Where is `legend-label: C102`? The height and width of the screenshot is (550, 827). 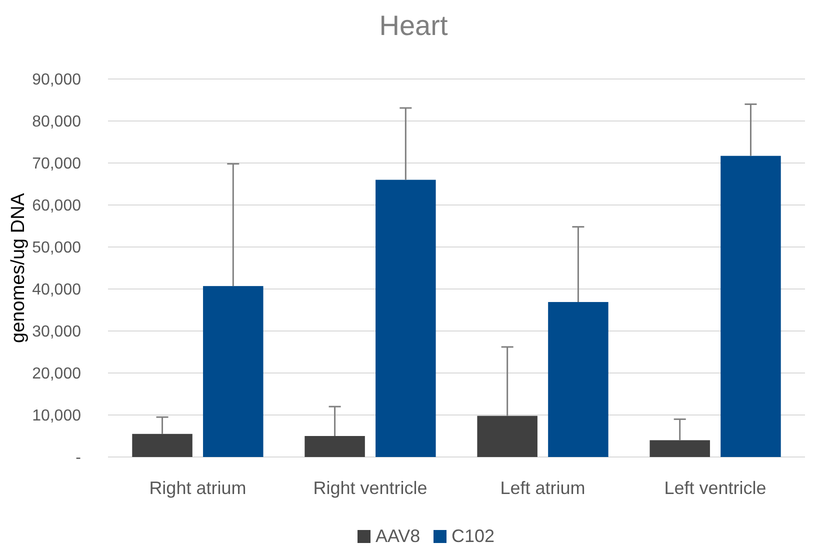 legend-label: C102 is located at coordinates (473, 536).